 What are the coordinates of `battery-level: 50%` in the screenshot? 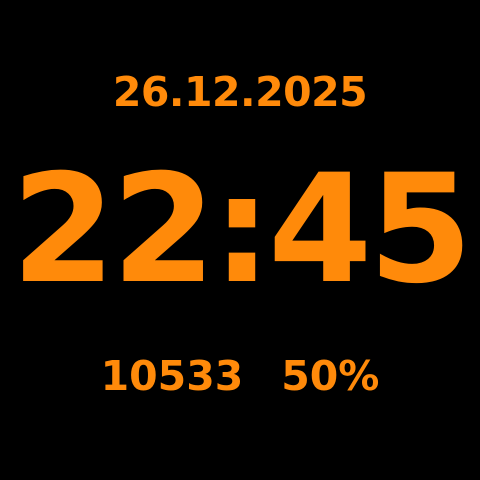 It's located at (330, 376).